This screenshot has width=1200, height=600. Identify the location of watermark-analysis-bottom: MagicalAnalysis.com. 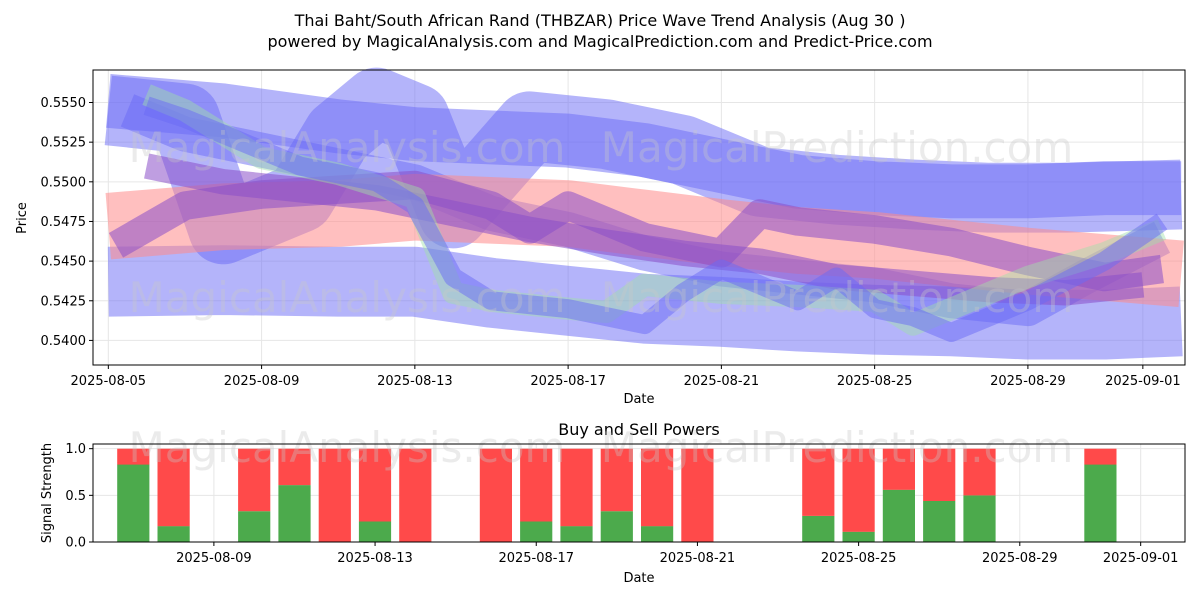
(347, 447).